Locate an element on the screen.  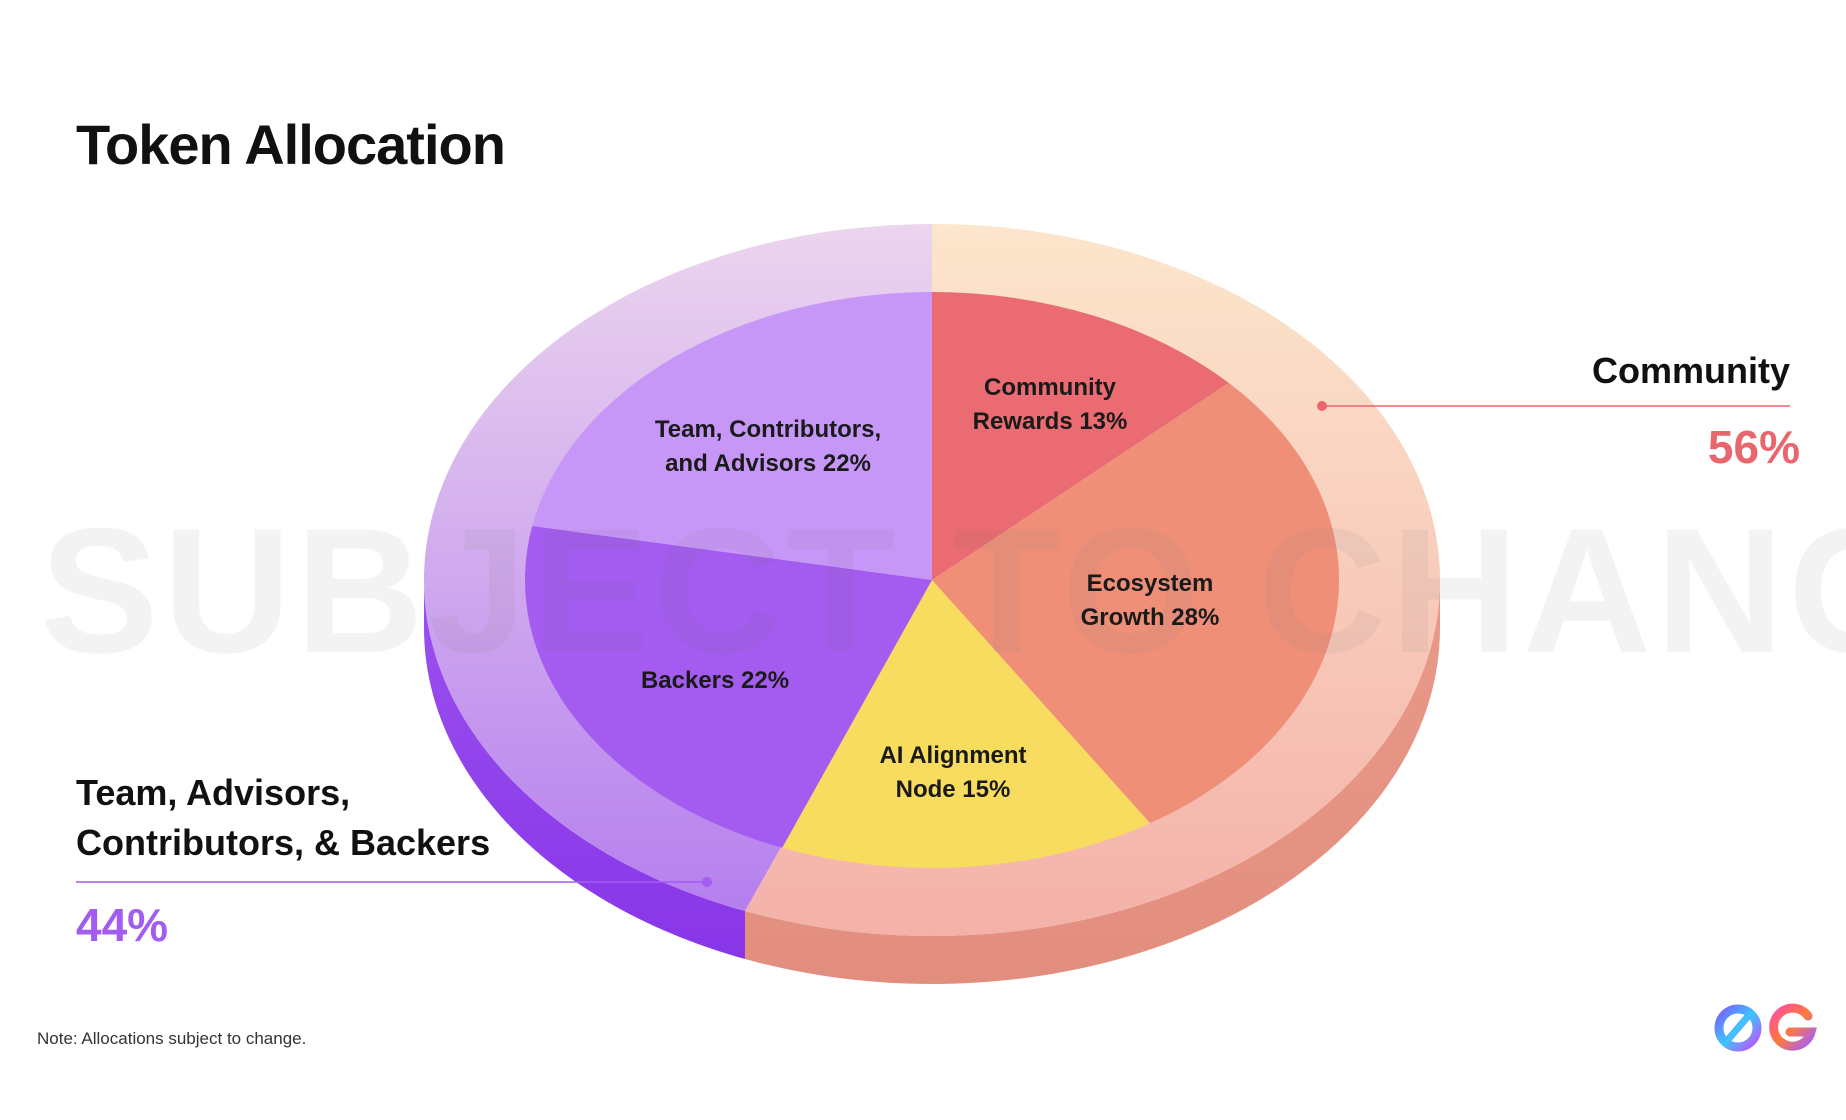
brand-logo-icon is located at coordinates (1765, 1027).